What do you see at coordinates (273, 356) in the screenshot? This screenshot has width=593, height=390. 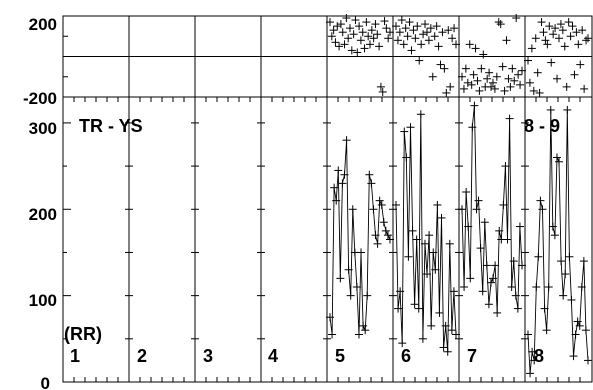 I see `segment-label-4: 4` at bounding box center [273, 356].